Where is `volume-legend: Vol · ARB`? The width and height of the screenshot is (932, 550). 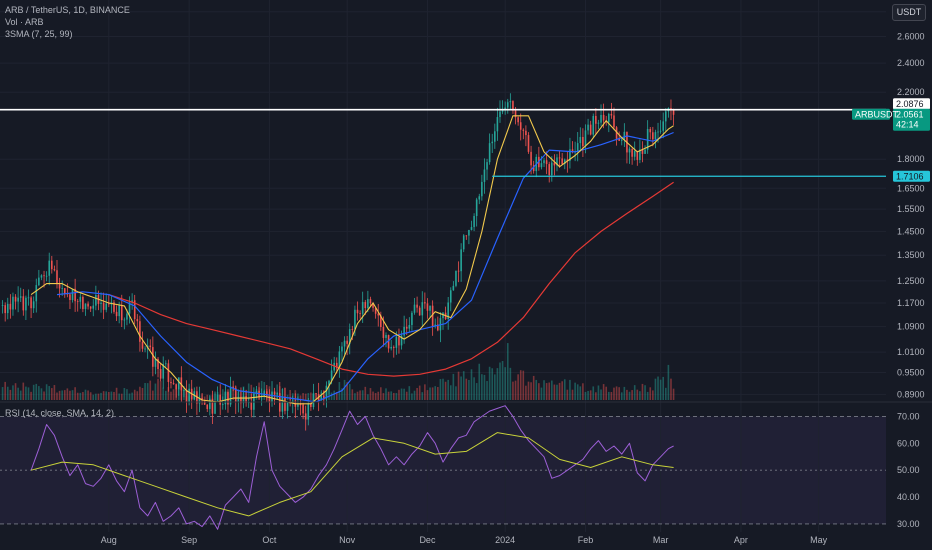
volume-legend: Vol · ARB is located at coordinates (24, 22).